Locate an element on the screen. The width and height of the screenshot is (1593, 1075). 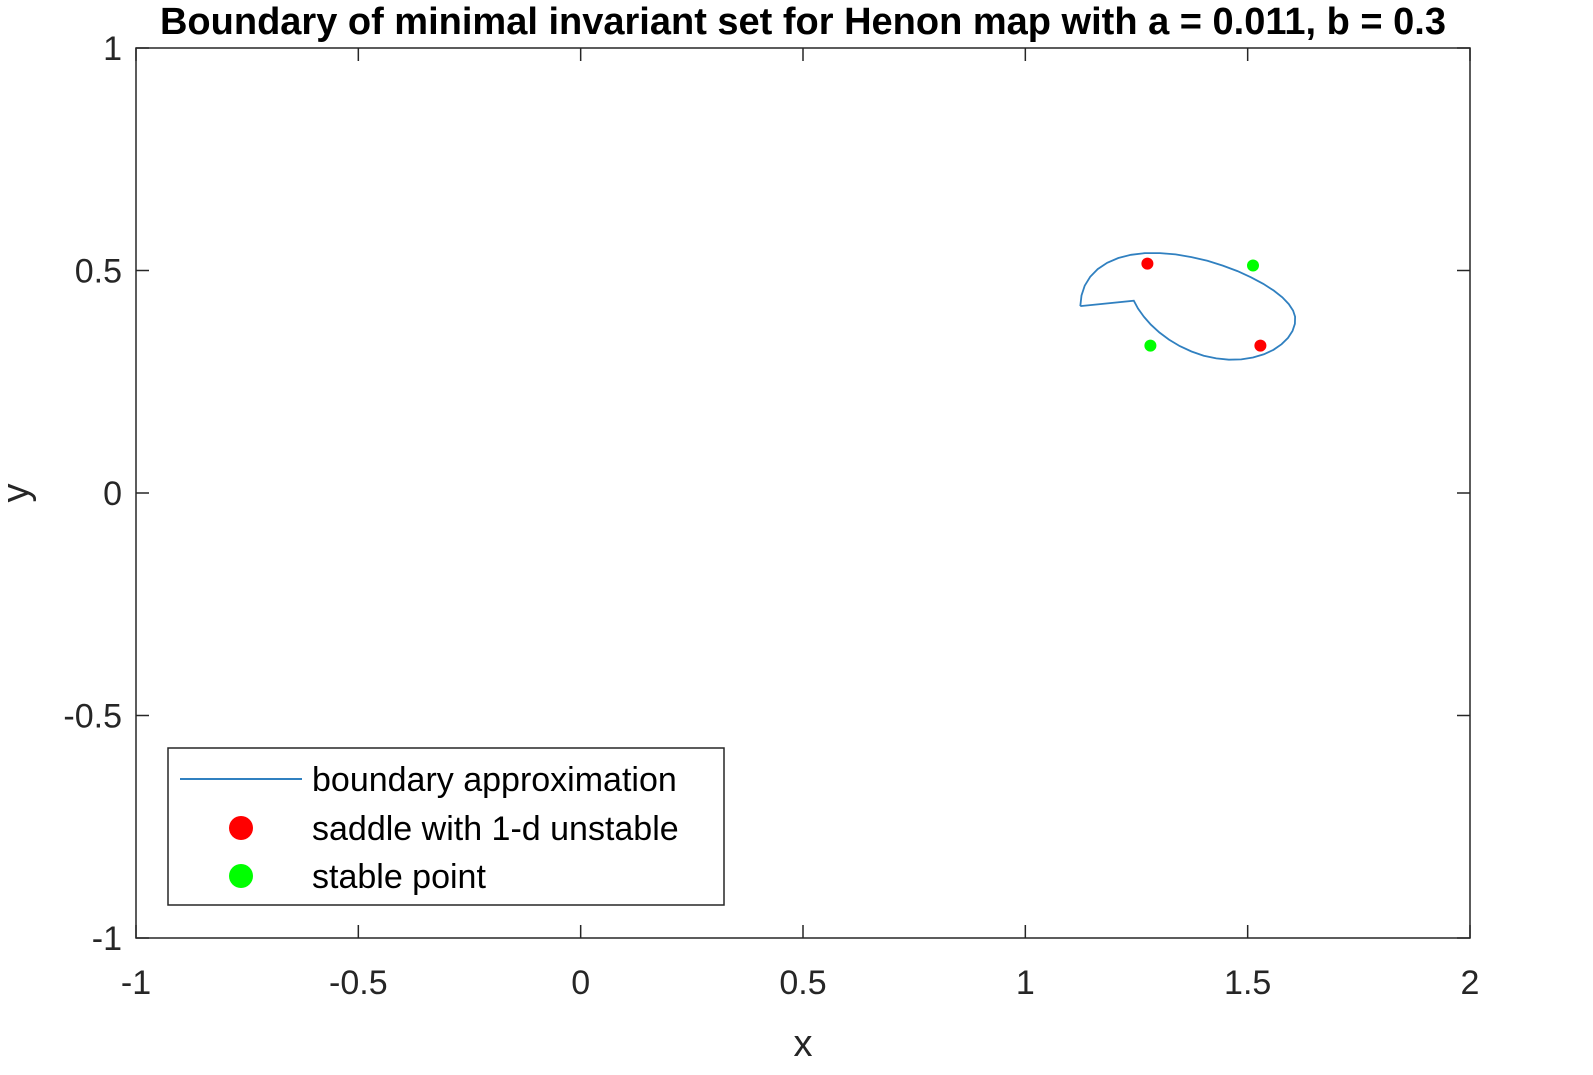
y-tick-label: 1 is located at coordinates (112, 49).